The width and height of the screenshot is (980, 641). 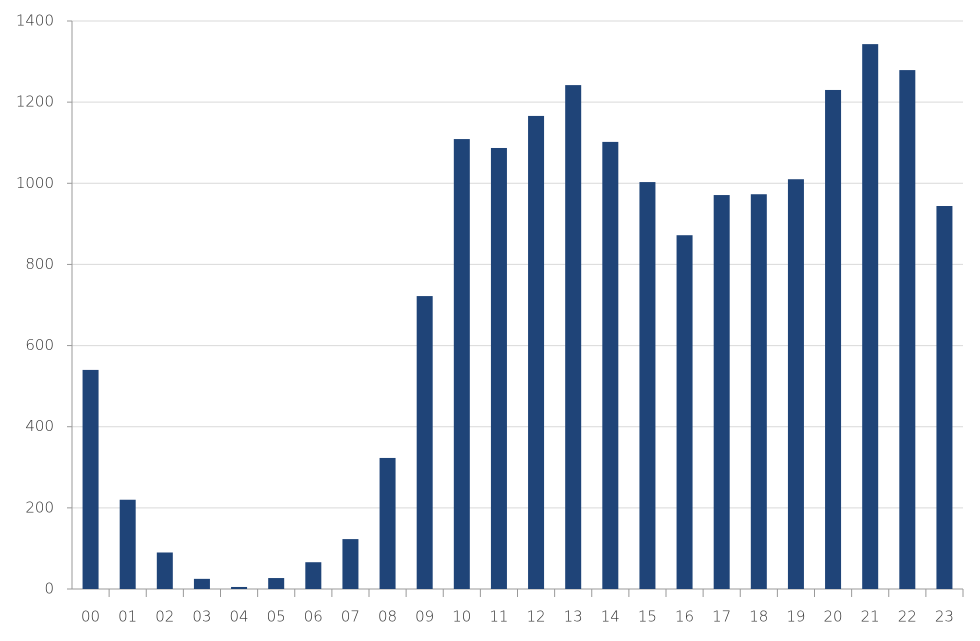 What do you see at coordinates (498, 617) in the screenshot?
I see `x-tick-label: 11` at bounding box center [498, 617].